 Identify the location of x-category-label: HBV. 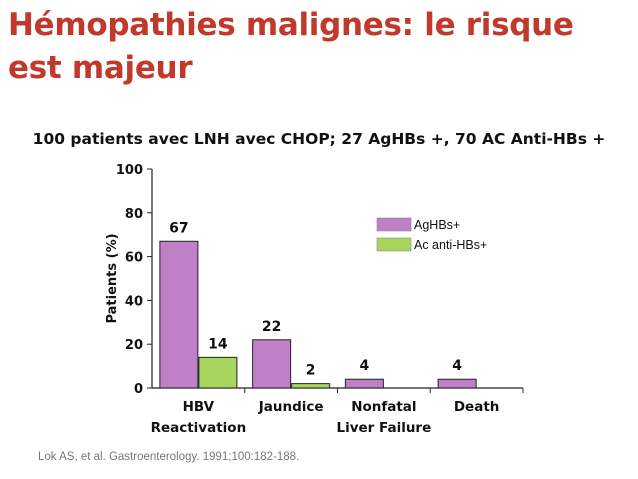
(199, 407).